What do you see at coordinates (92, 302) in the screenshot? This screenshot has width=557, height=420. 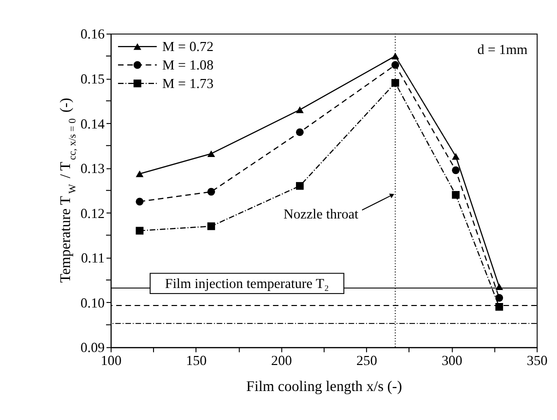 I see `y-tick-label: 0.10` at bounding box center [92, 302].